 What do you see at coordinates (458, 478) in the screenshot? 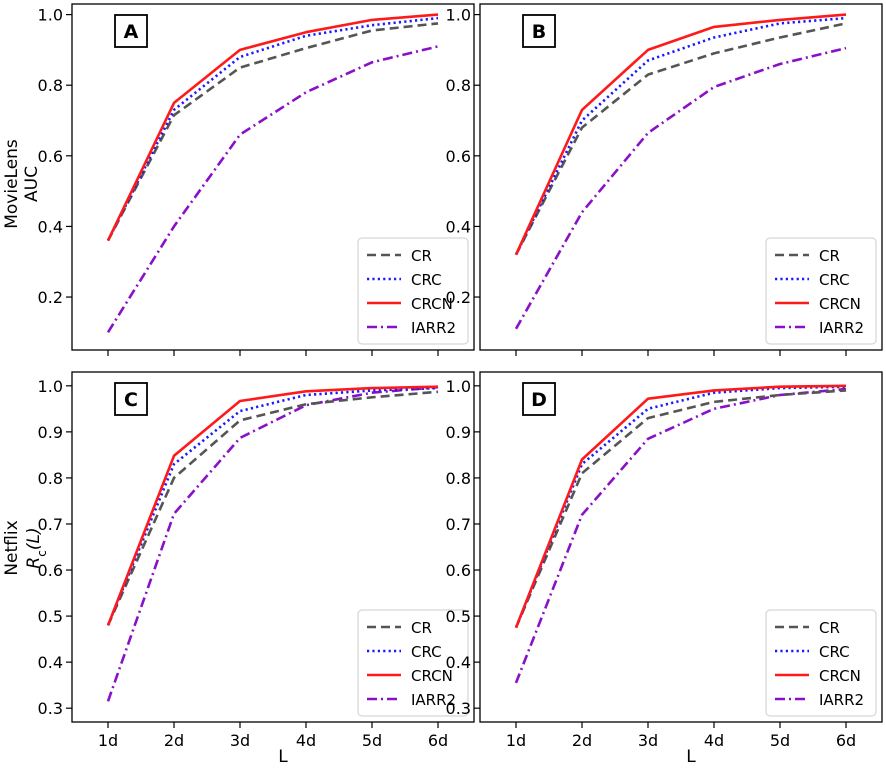
I see `panel-d-ytick-label: 0.8` at bounding box center [458, 478].